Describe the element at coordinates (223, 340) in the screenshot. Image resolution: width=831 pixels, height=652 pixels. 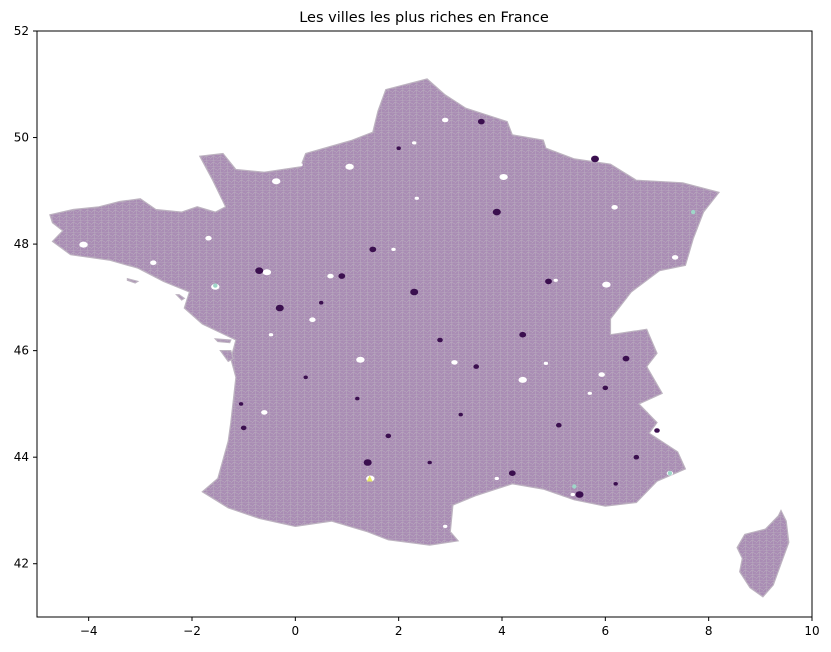
I see `region-re-commune-mesh` at that location.